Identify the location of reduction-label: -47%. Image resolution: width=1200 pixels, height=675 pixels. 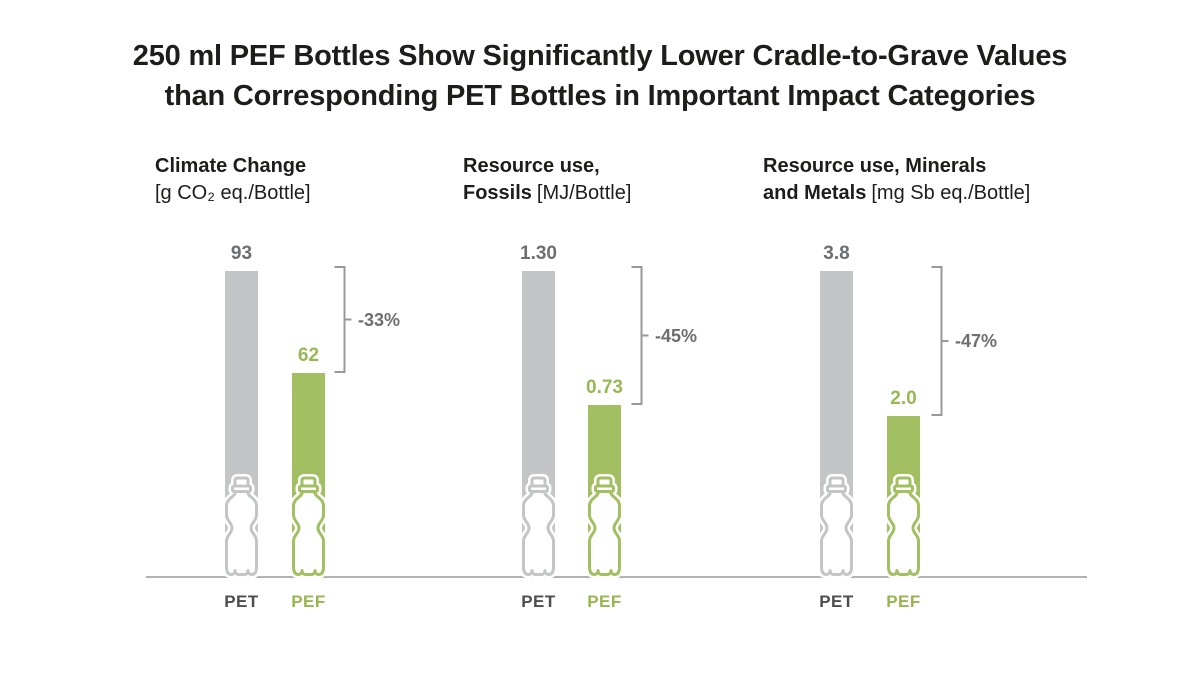
(976, 341).